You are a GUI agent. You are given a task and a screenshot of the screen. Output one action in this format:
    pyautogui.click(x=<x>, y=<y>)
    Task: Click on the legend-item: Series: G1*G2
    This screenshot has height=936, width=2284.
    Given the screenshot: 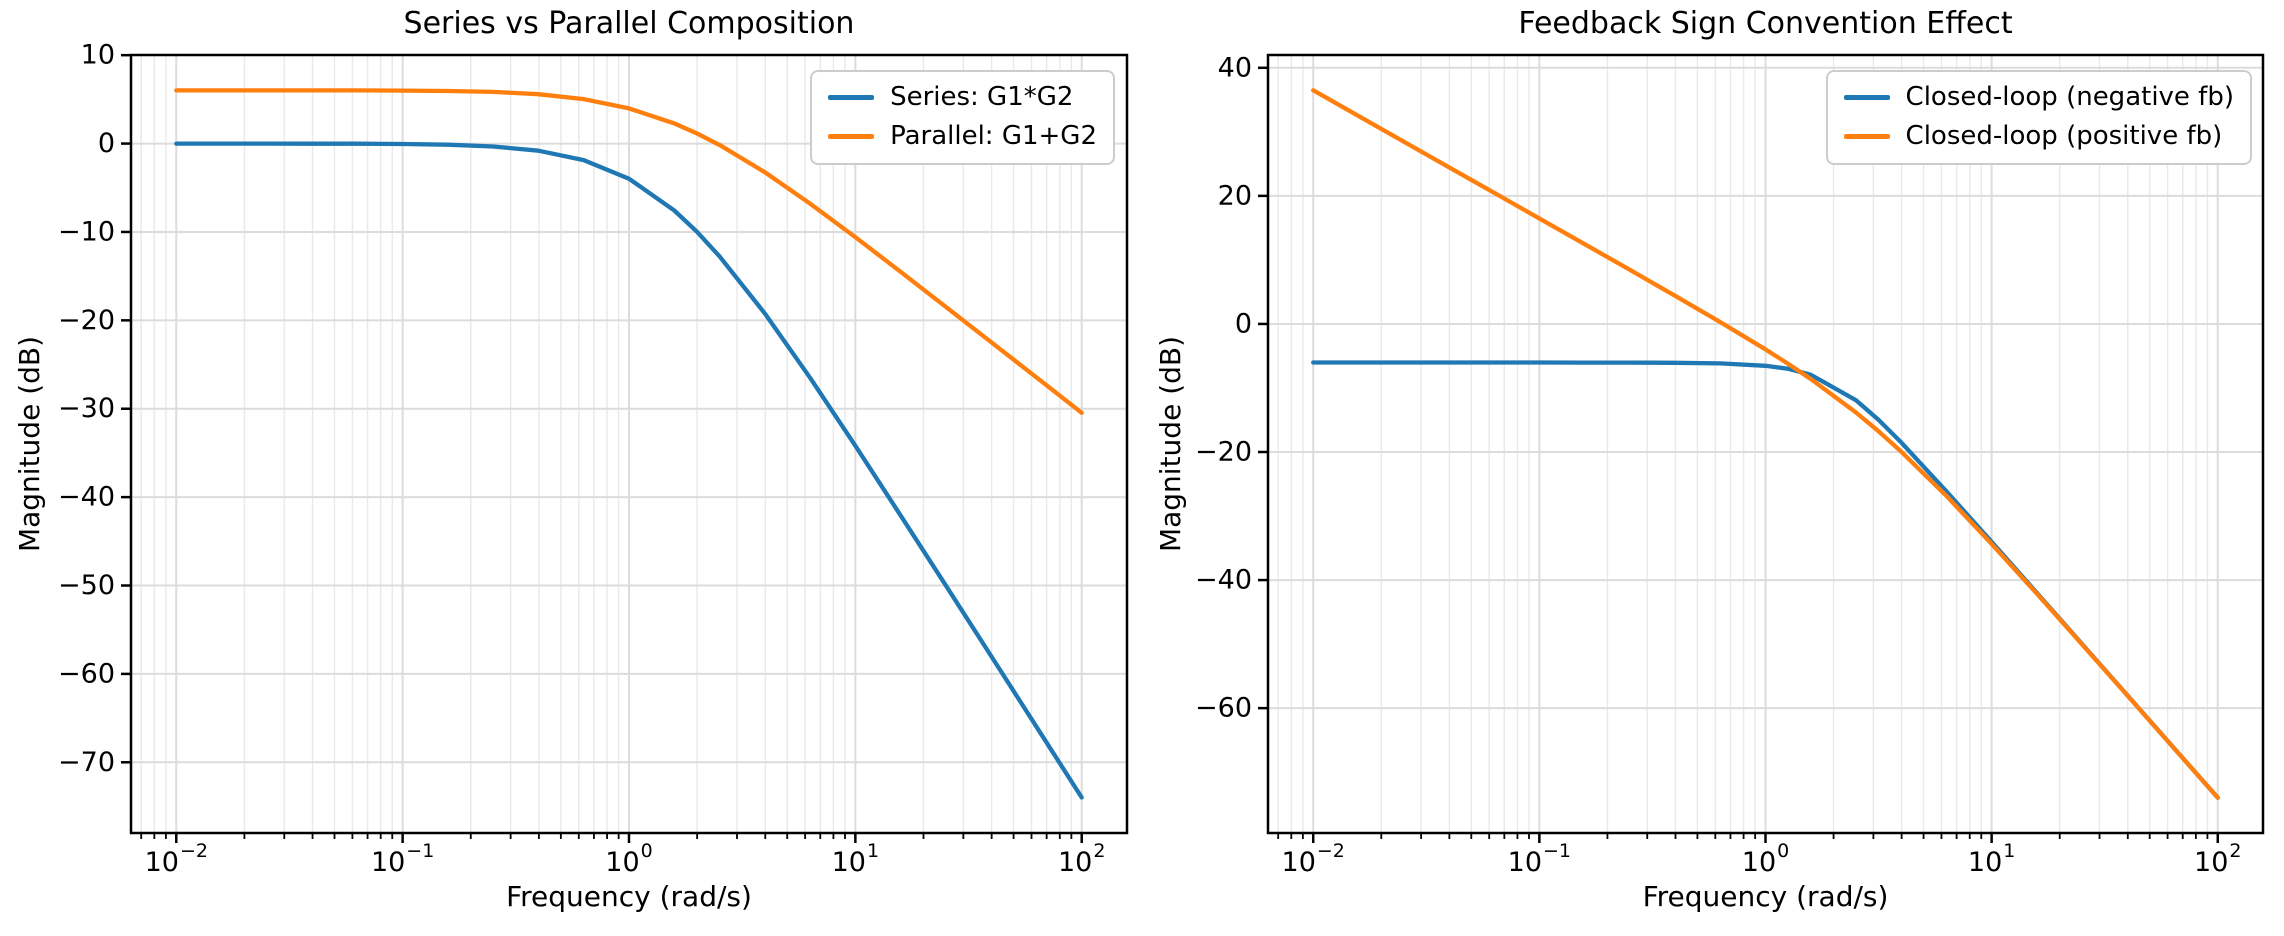 What is the action you would take?
    pyautogui.click(x=962, y=97)
    